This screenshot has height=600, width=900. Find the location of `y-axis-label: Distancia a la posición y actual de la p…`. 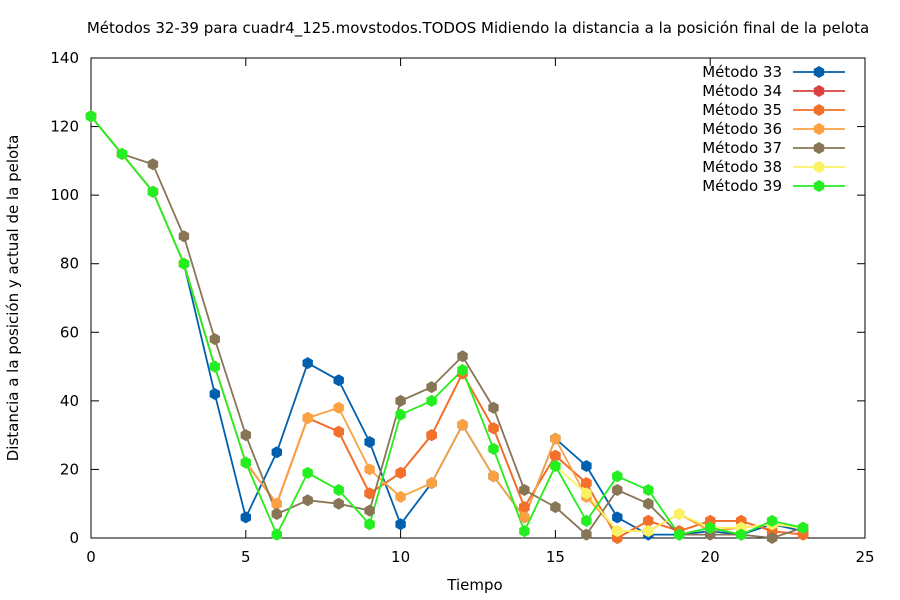

y-axis-label: Distancia a la posición y actual de la p… is located at coordinates (13, 298).